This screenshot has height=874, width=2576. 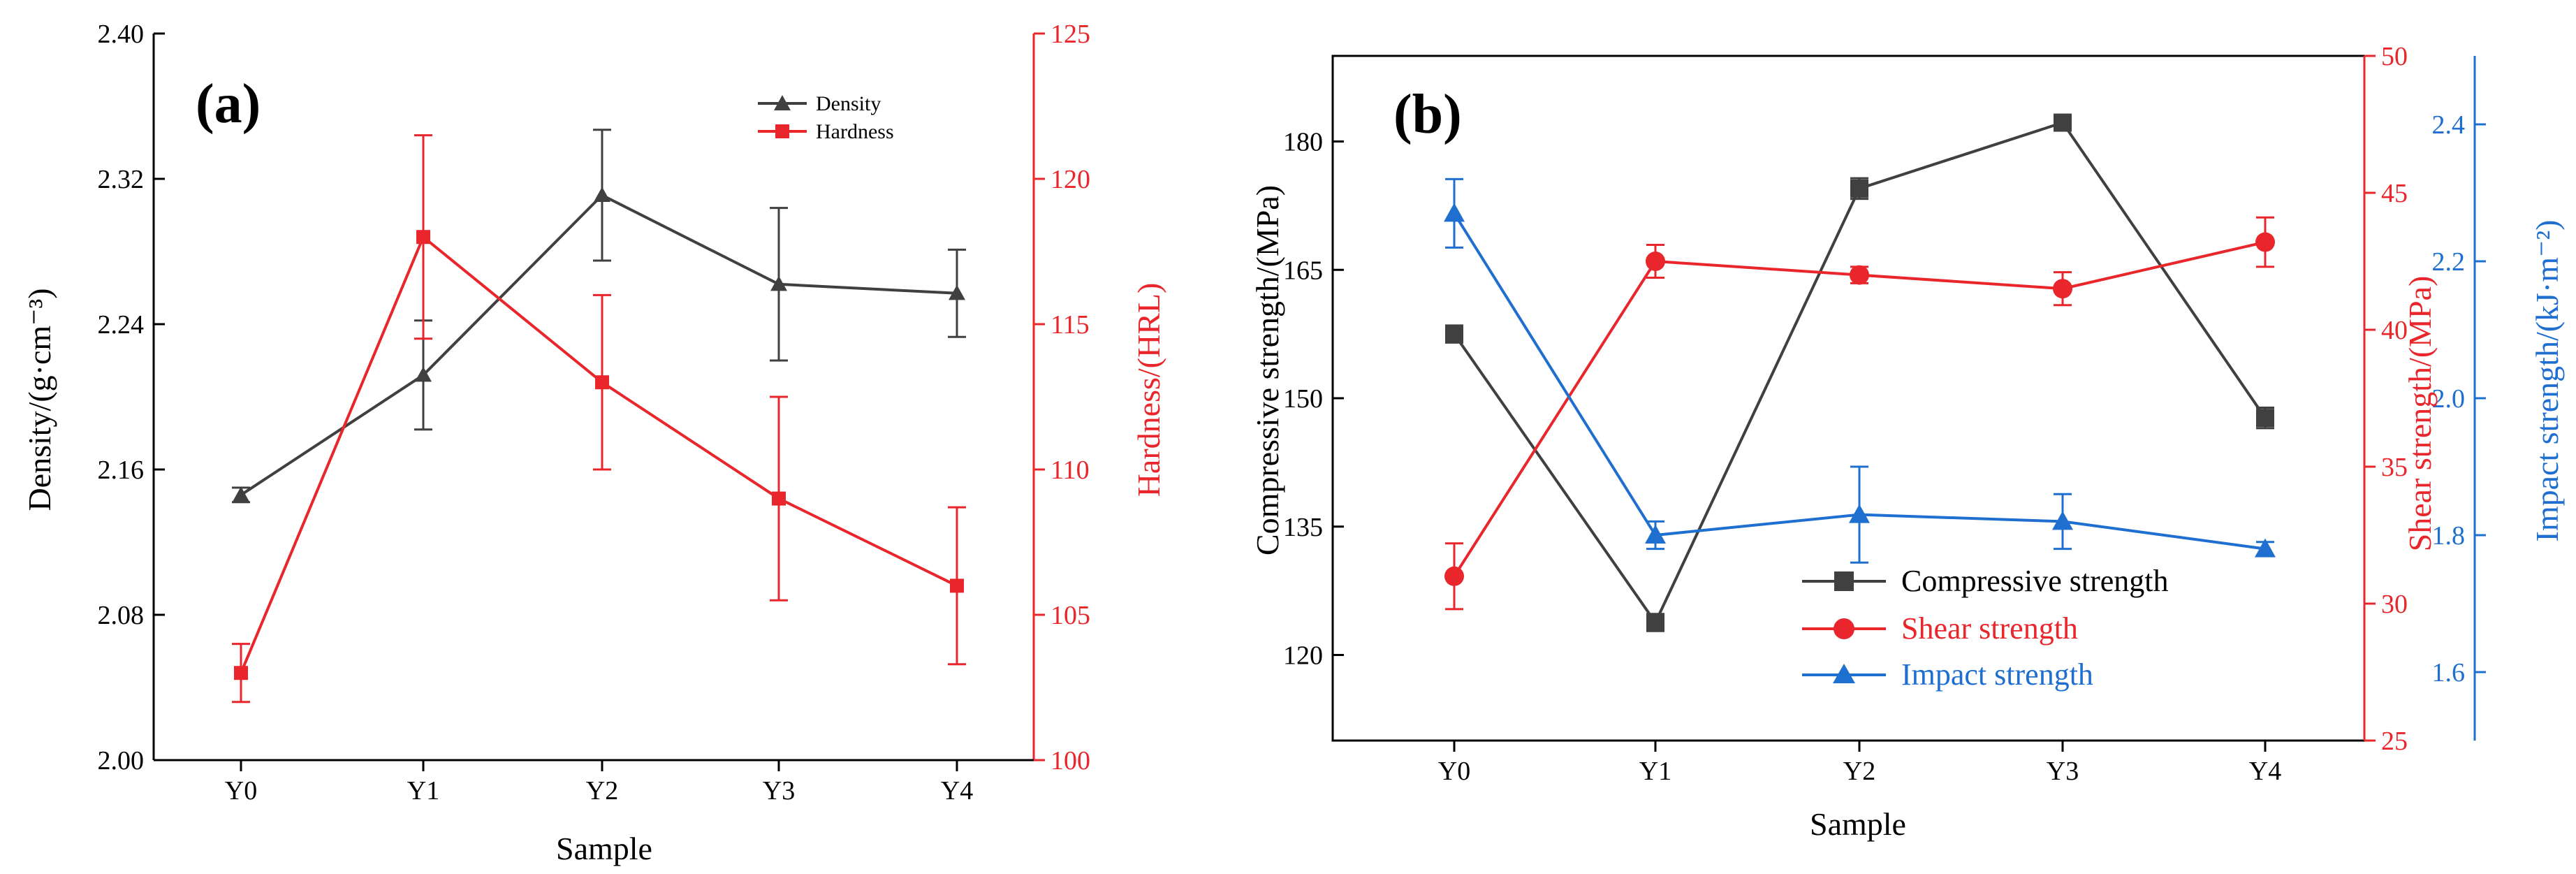 I want to click on right-tick-label: 40, so click(x=2394, y=330).